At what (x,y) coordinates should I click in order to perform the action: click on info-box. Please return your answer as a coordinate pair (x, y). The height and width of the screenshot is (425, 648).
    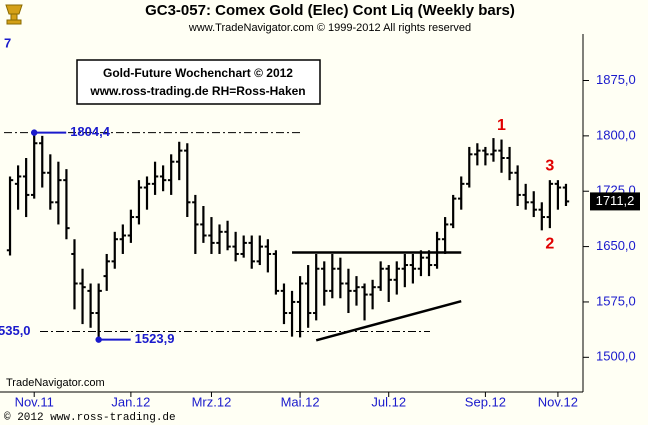
    Looking at the image, I should click on (198, 82).